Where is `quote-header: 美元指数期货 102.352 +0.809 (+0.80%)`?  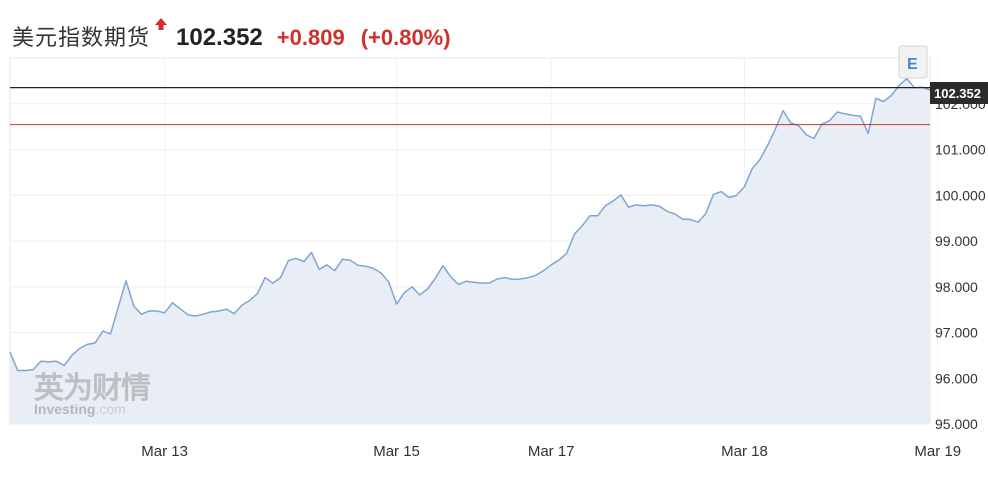
quote-header: 美元指数期货 102.352 +0.809 (+0.80%) is located at coordinates (231, 37).